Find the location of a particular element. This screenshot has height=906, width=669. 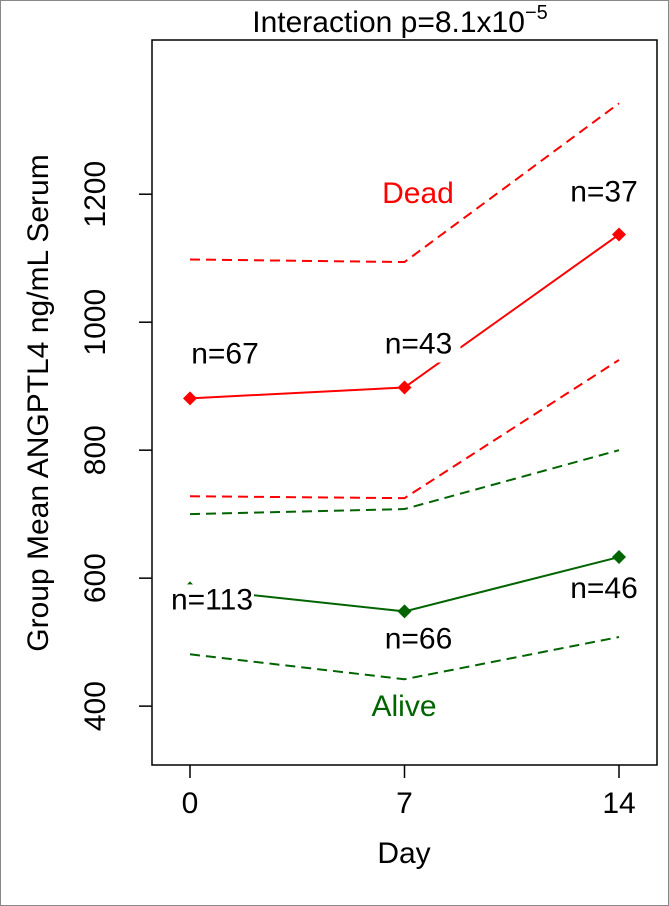

n-label: n=67 is located at coordinates (225, 353).